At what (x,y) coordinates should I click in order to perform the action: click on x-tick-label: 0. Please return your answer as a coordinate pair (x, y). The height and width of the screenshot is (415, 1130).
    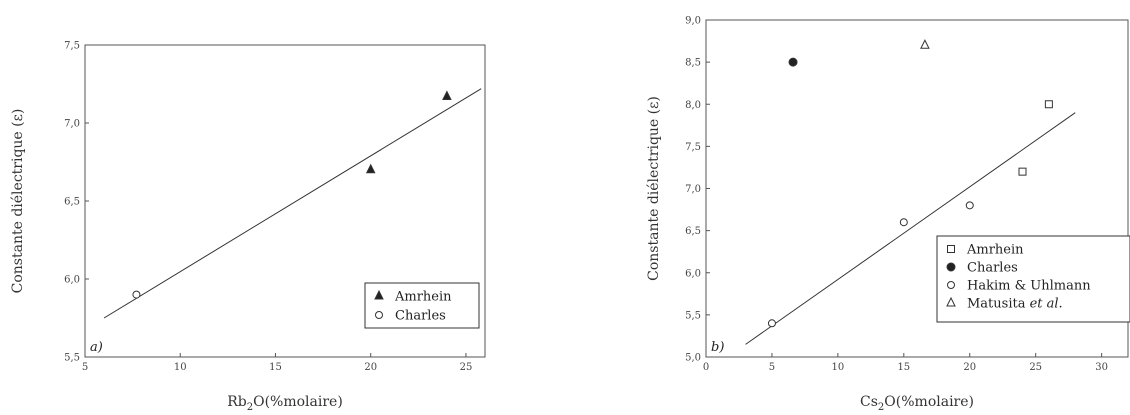
    Looking at the image, I should click on (706, 367).